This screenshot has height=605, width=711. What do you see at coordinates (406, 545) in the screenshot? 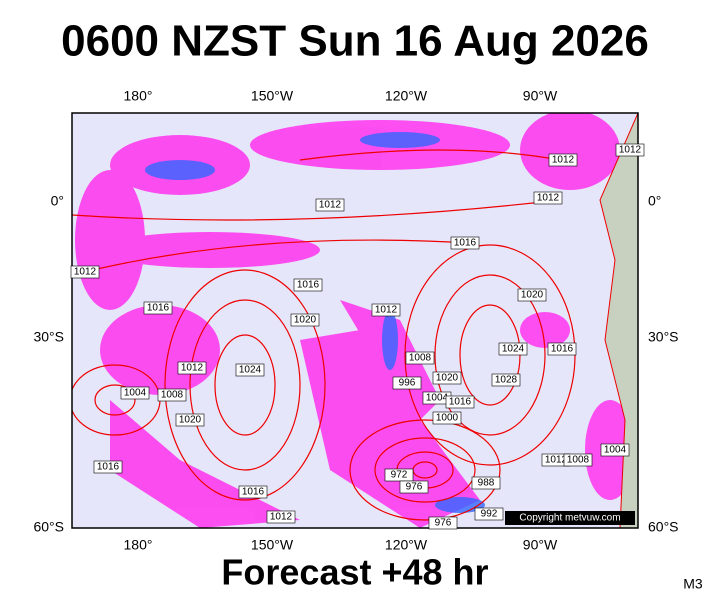
I see `lon-label-bottom: 120°W` at bounding box center [406, 545].